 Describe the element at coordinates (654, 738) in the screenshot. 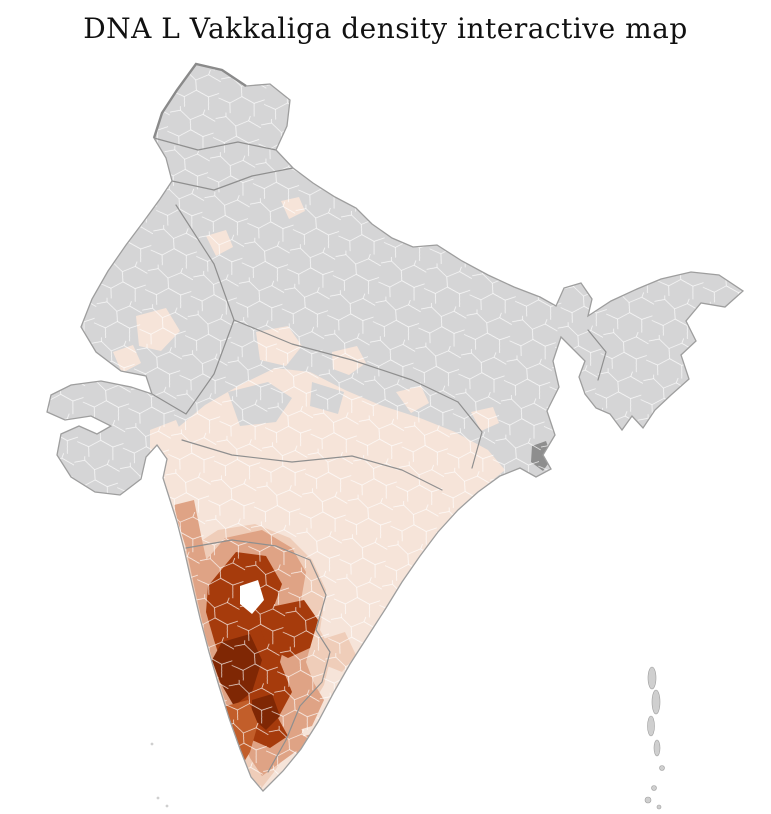

I see `andaman-nicobar-islands` at that location.